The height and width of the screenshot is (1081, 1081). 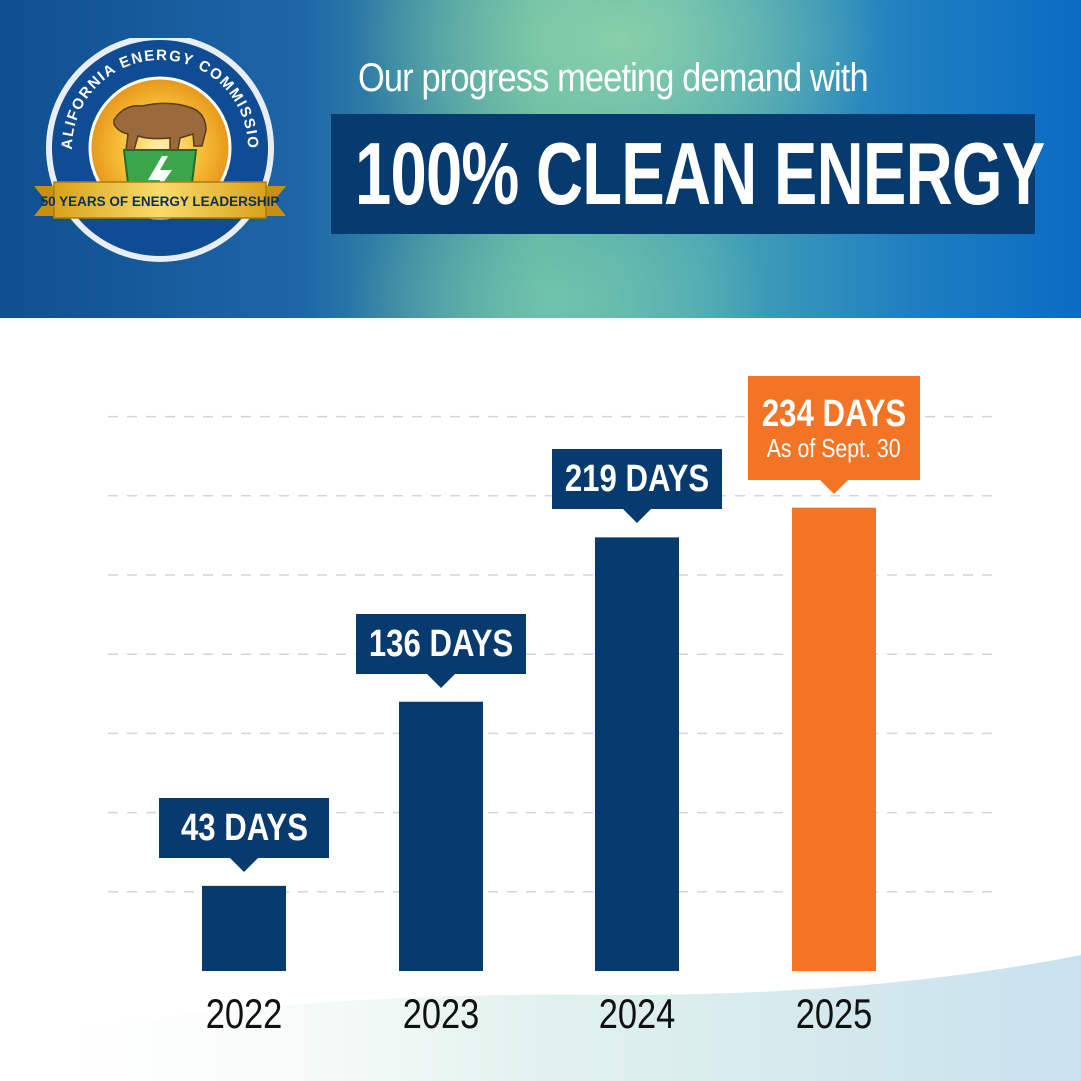 I want to click on bar-2022, so click(x=244, y=928).